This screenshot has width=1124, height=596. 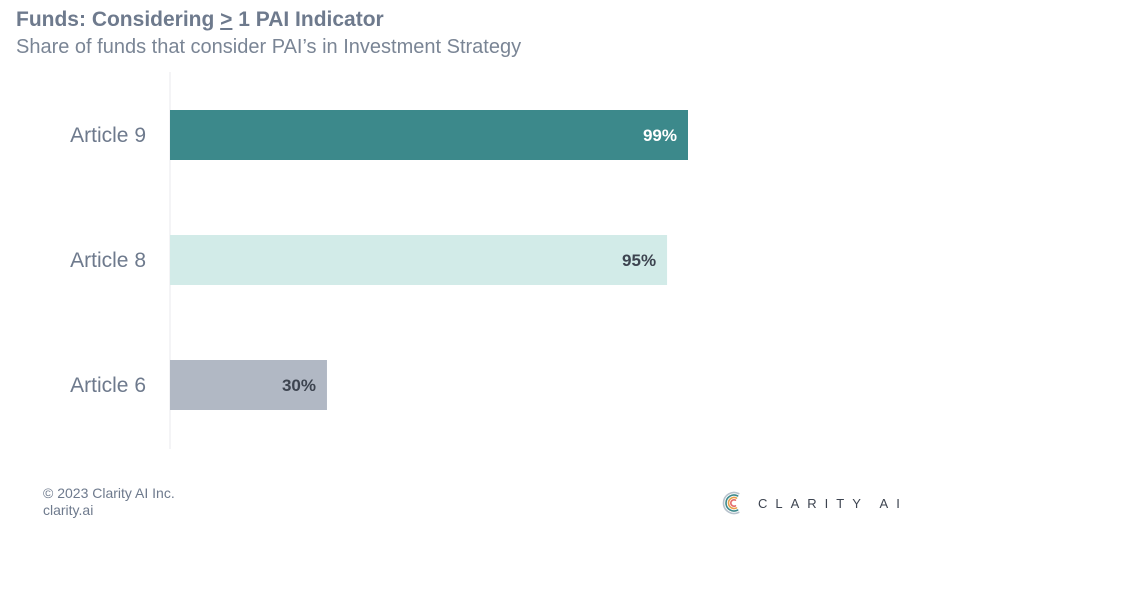 What do you see at coordinates (308, 19) in the screenshot?
I see `title-suffix: 1 PAI Indicator` at bounding box center [308, 19].